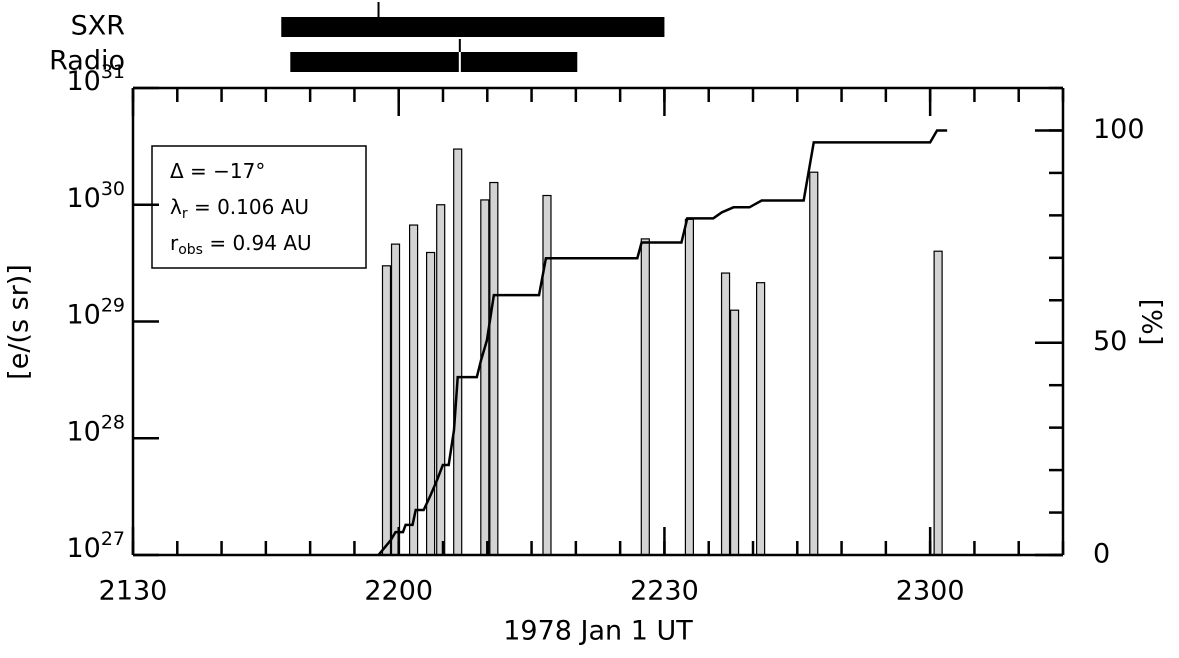  What do you see at coordinates (113, 305) in the screenshot?
I see `y-tick-exponent: 29` at bounding box center [113, 305].